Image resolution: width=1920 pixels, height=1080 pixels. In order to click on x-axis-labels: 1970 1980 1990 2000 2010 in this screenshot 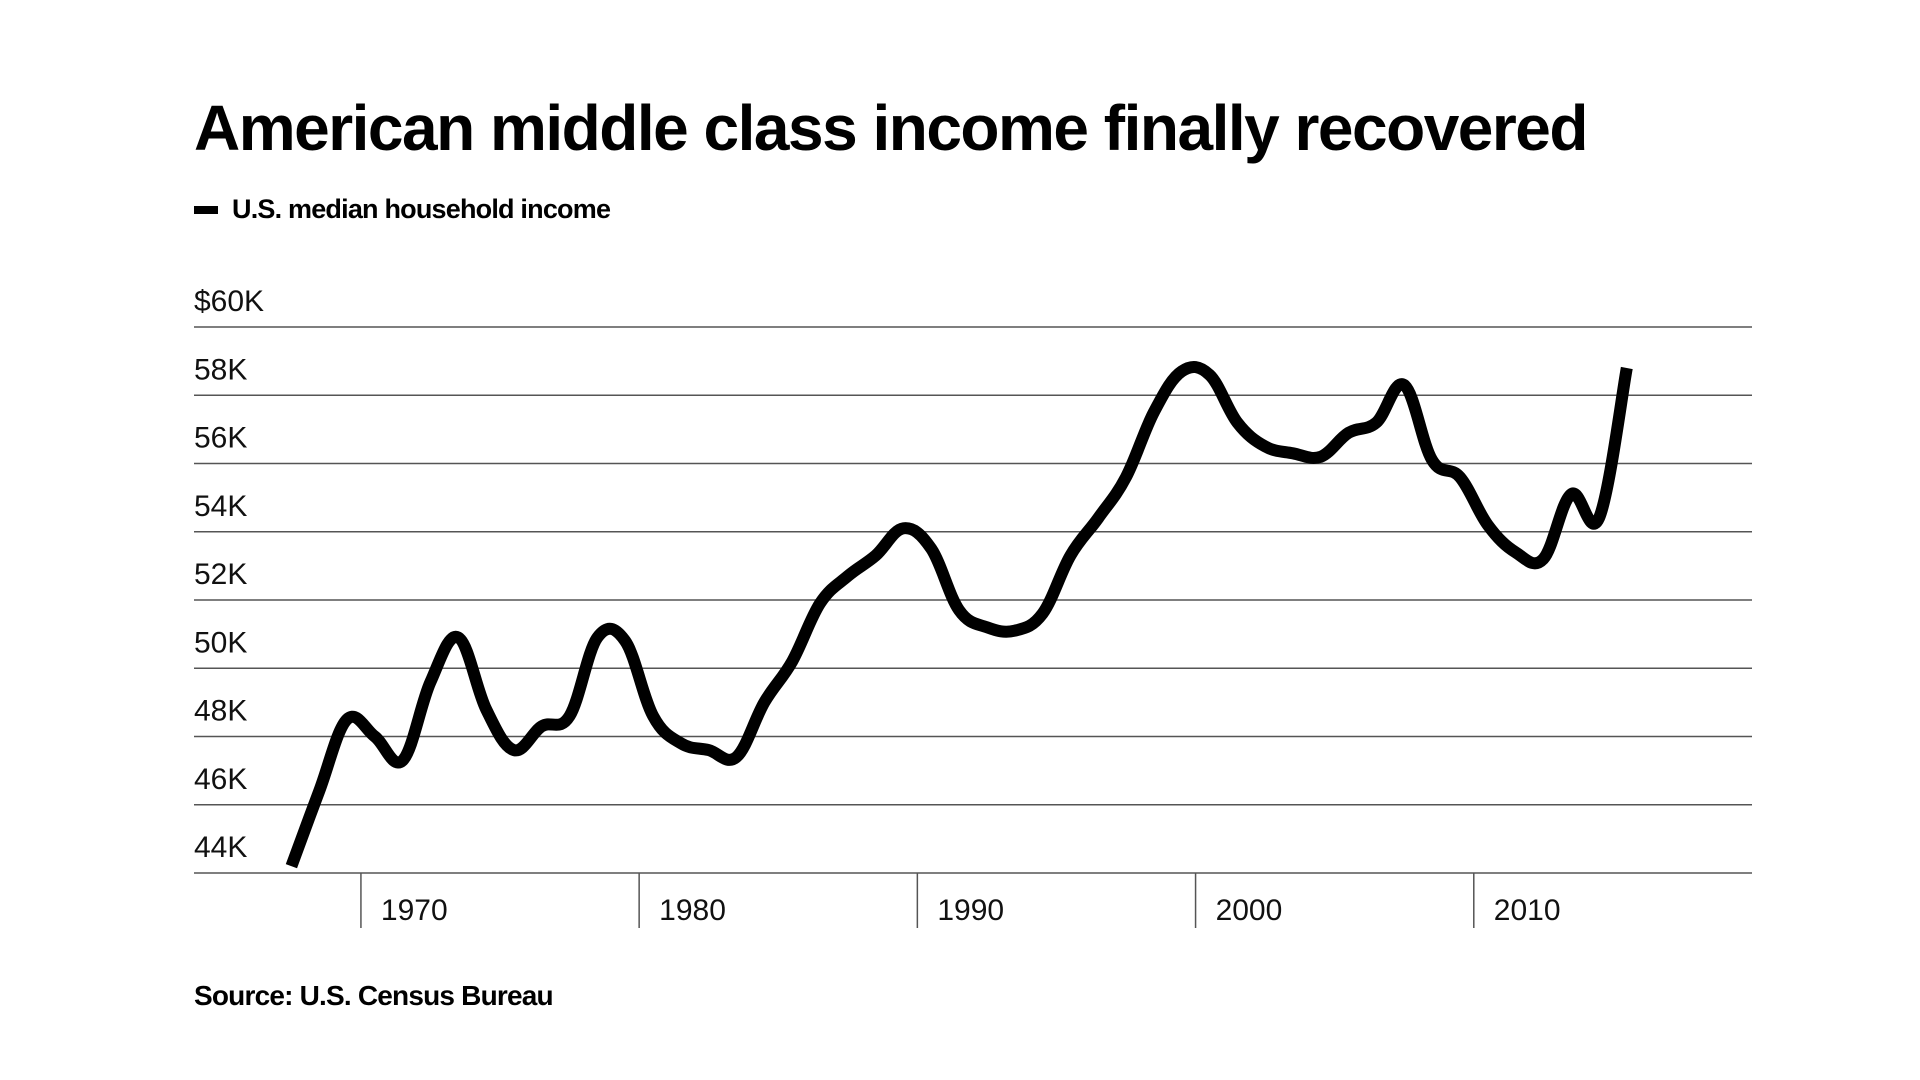, I will do `click(971, 910)`.